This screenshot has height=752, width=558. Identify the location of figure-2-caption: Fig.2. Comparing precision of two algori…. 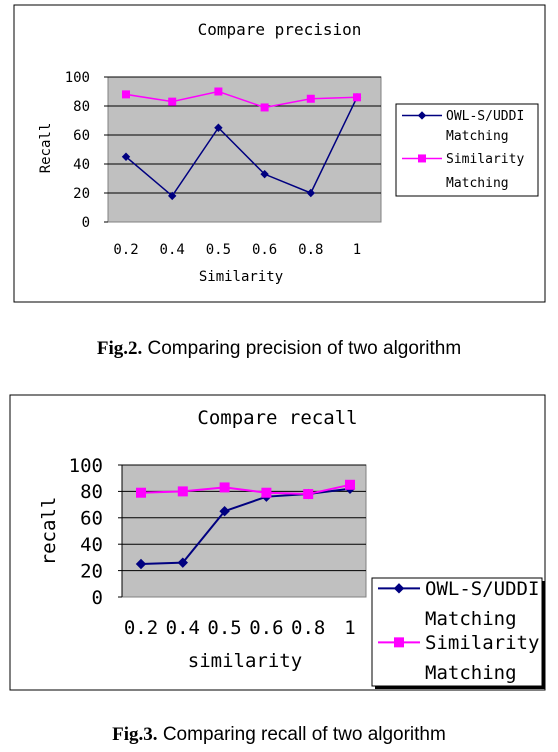
(279, 349).